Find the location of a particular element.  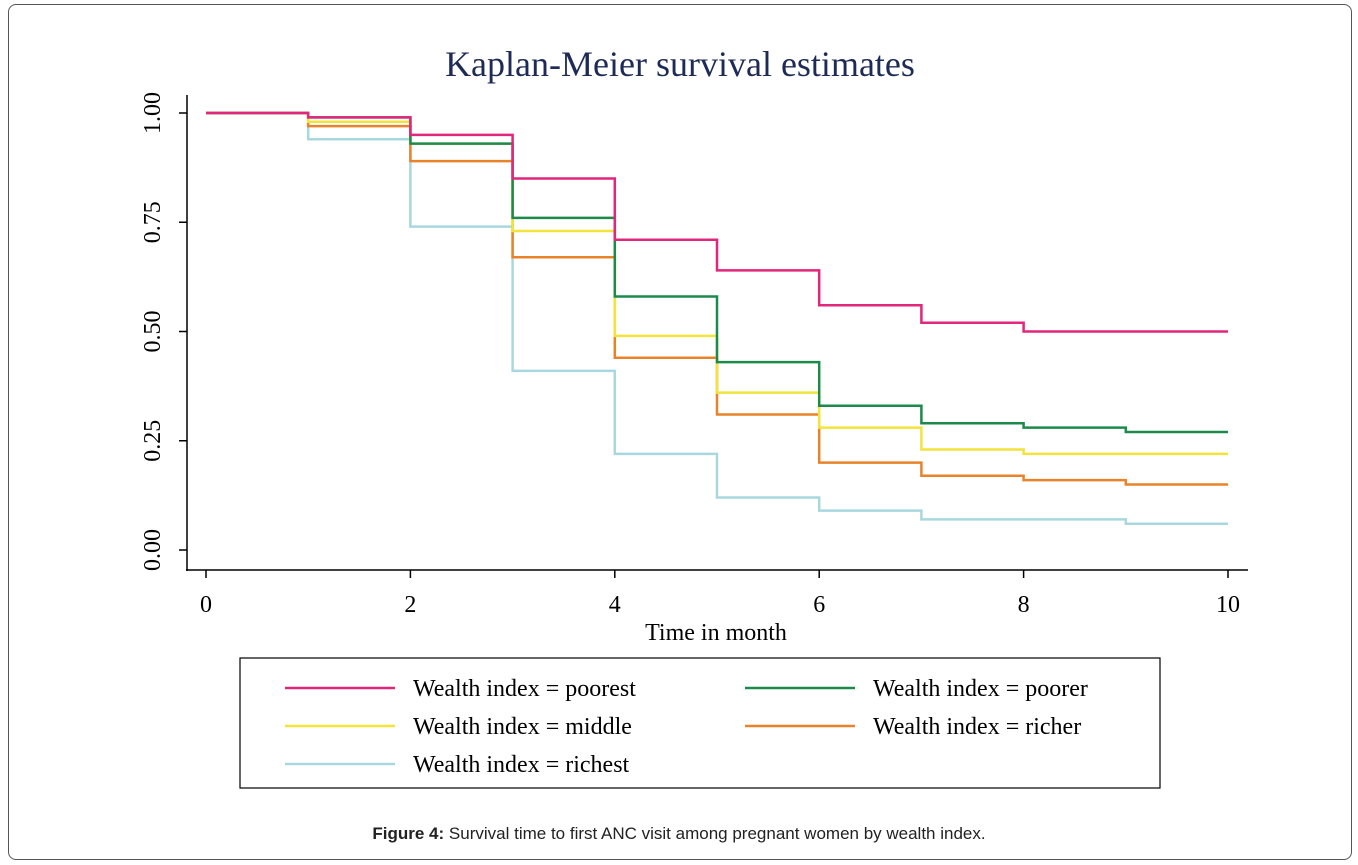

chart-title: Kaplan-Meier survival estimates is located at coordinates (680, 64).